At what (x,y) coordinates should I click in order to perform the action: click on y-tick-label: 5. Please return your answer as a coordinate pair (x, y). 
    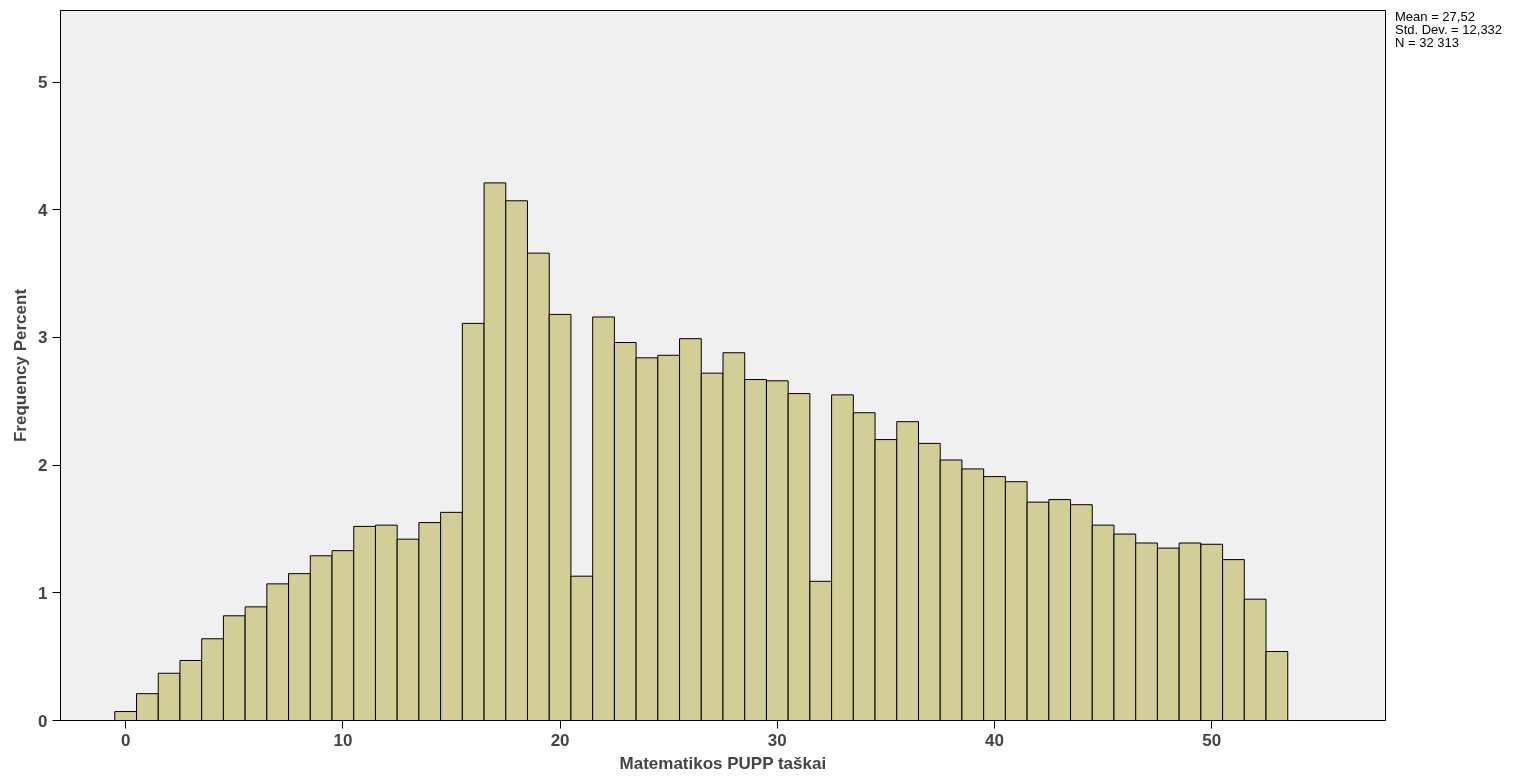
    Looking at the image, I should click on (43, 83).